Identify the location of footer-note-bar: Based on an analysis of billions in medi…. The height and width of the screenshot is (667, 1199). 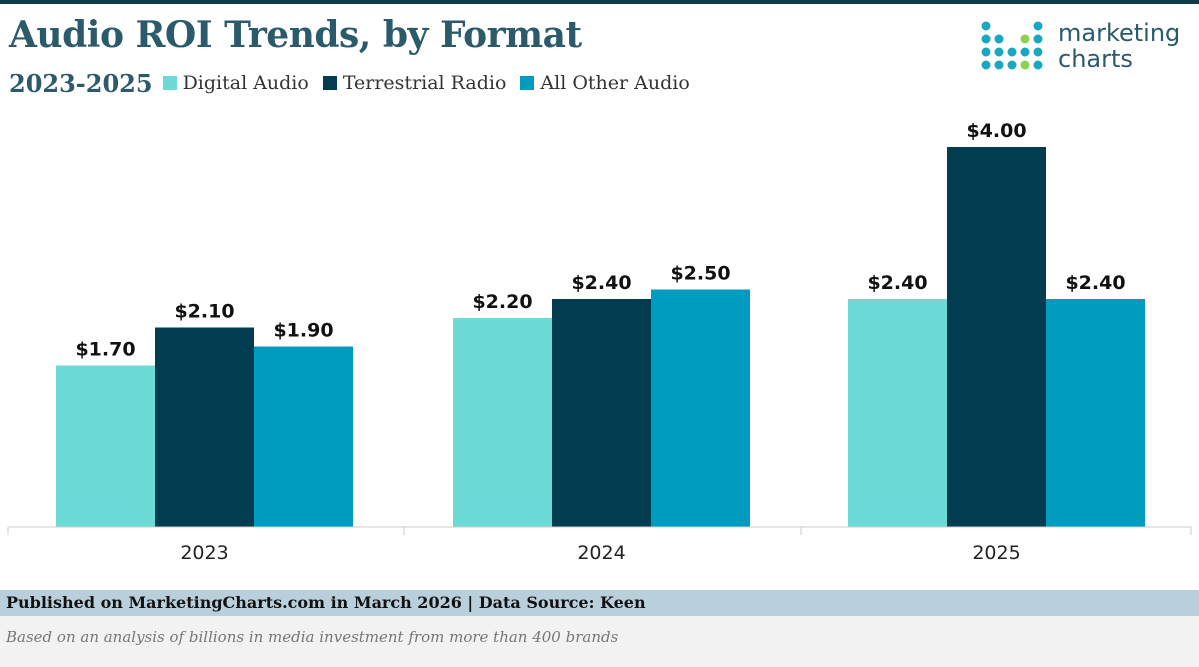
(599, 641).